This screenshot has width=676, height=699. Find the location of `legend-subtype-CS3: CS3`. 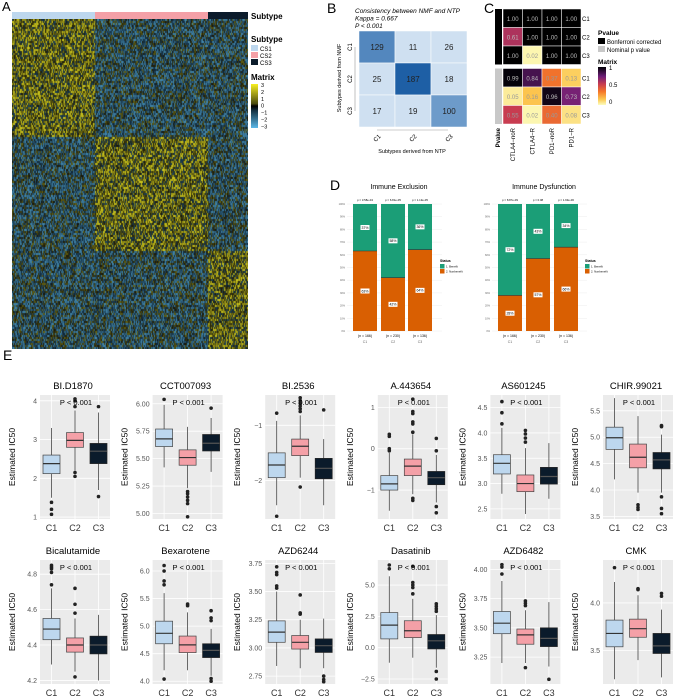

legend-subtype-CS3: CS3 is located at coordinates (266, 64).